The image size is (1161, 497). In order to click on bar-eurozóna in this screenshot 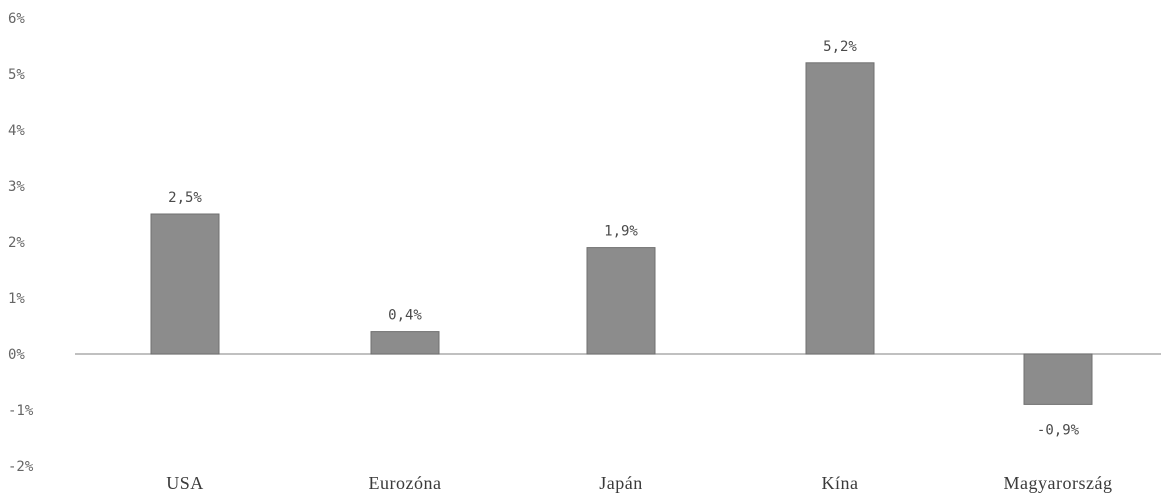, I will do `click(405, 343)`.